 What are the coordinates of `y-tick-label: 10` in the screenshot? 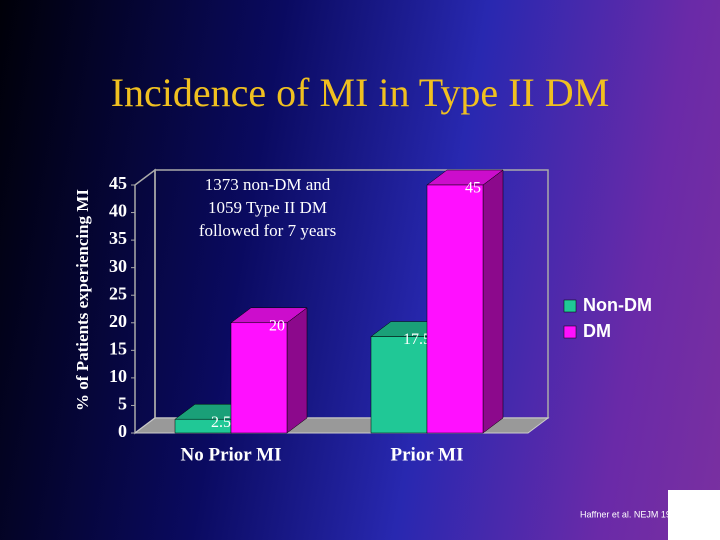 It's located at (118, 376).